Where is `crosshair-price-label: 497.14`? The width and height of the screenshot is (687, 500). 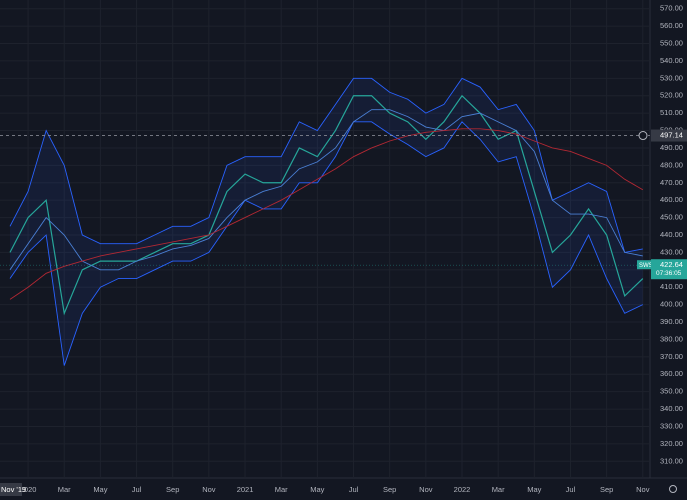
crosshair-price-label: 497.14 is located at coordinates (671, 135).